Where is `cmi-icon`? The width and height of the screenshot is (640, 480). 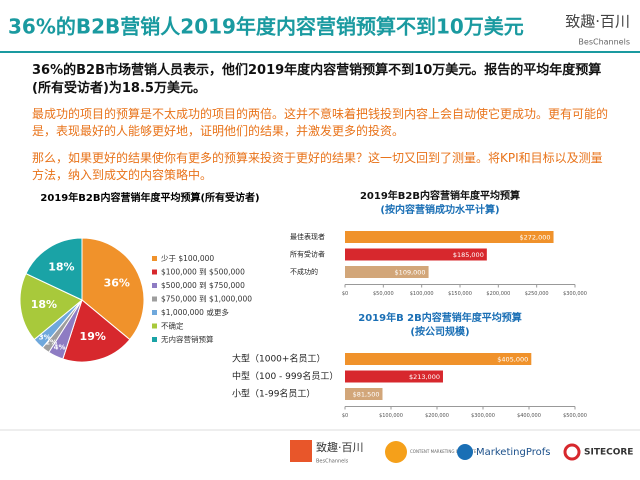
cmi-icon is located at coordinates (396, 452).